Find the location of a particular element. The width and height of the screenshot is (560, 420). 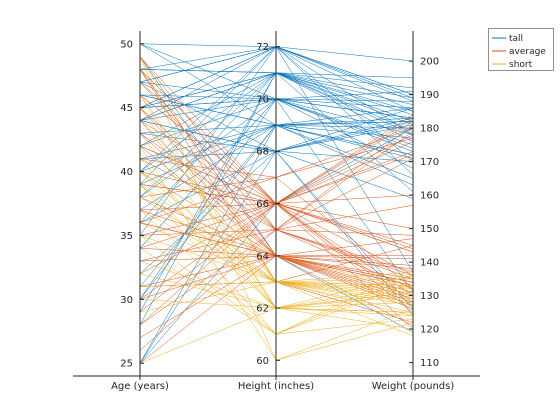

tick-label: 62 is located at coordinates (262, 309).